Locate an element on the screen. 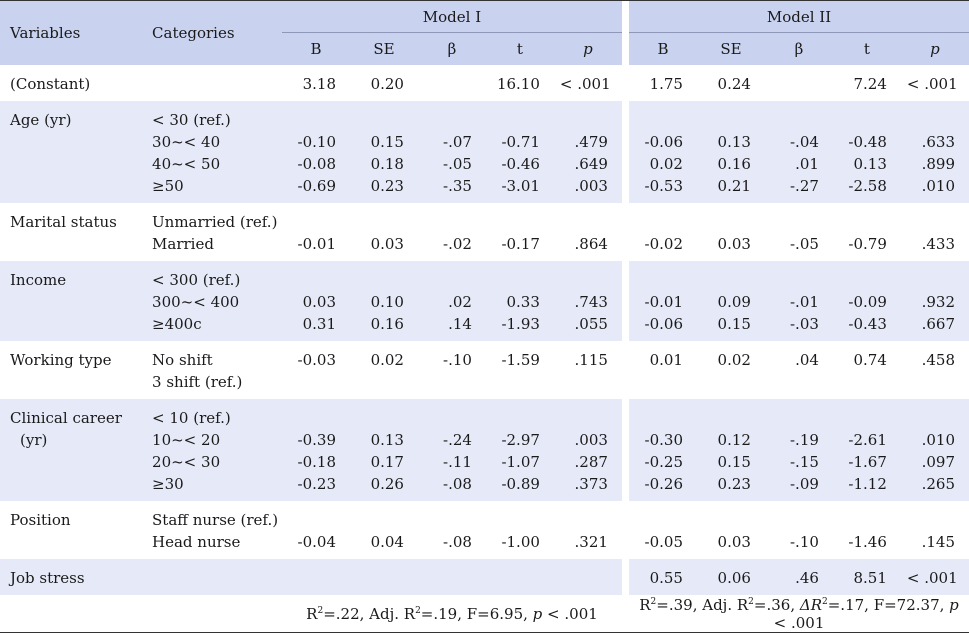  m1-value-cell: -1.00 is located at coordinates (520, 530).